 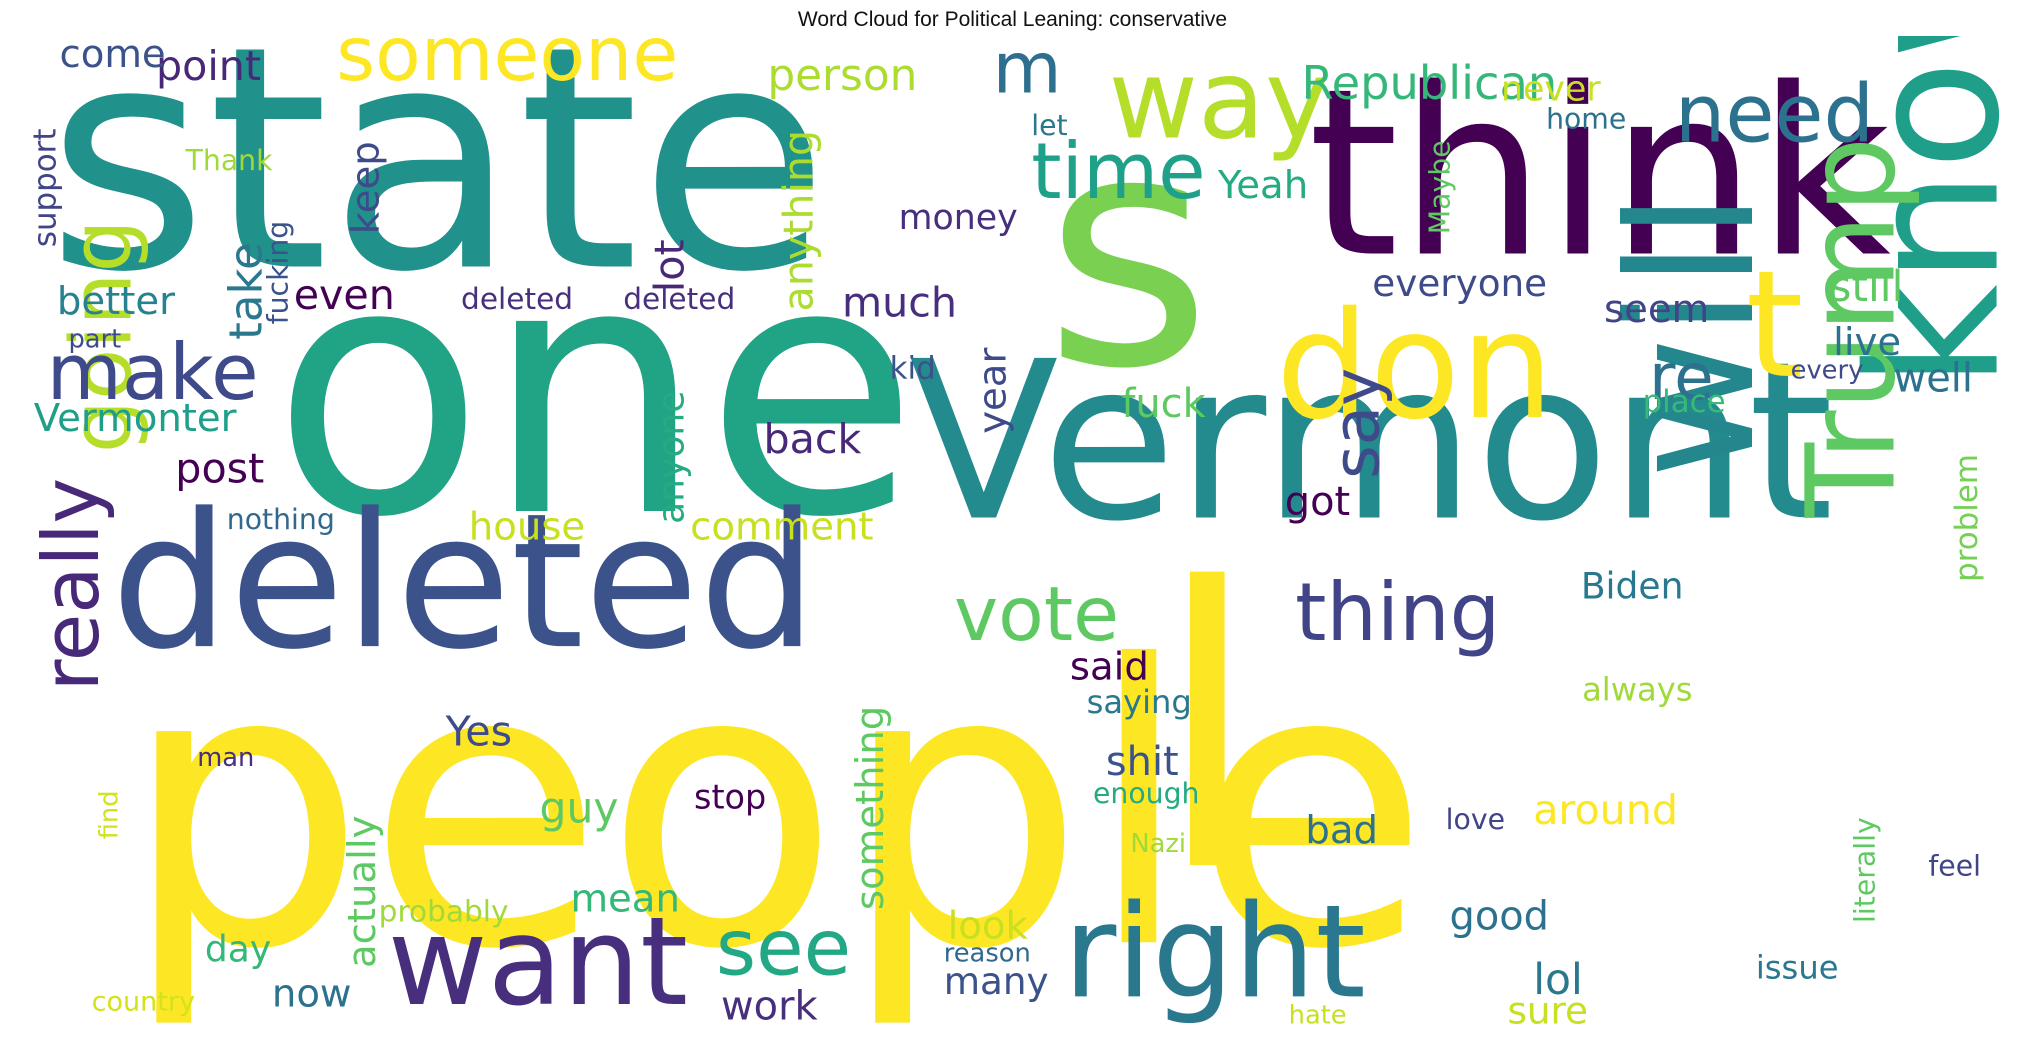 I want to click on word-time: time, so click(x=1118, y=172).